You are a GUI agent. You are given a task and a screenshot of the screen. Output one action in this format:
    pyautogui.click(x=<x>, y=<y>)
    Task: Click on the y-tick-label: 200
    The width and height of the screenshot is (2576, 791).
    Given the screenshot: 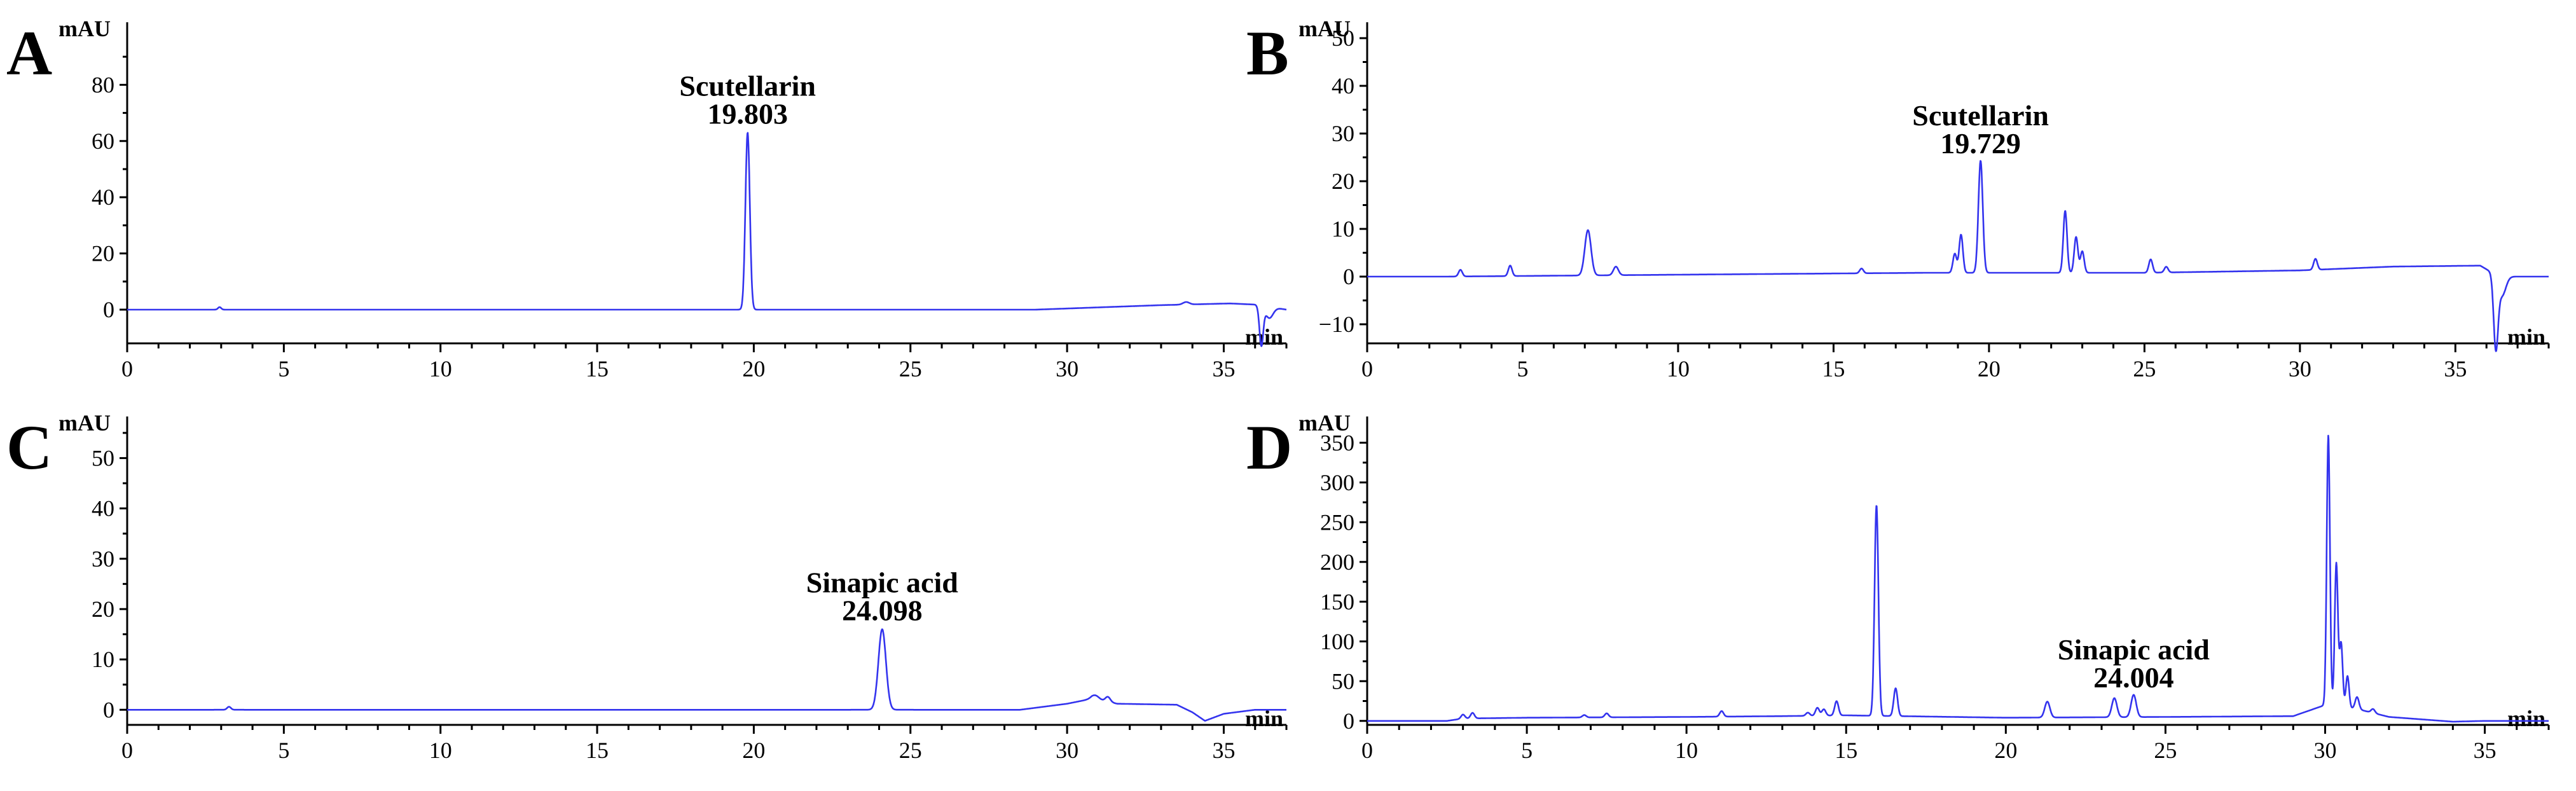 What is the action you would take?
    pyautogui.click(x=1337, y=562)
    